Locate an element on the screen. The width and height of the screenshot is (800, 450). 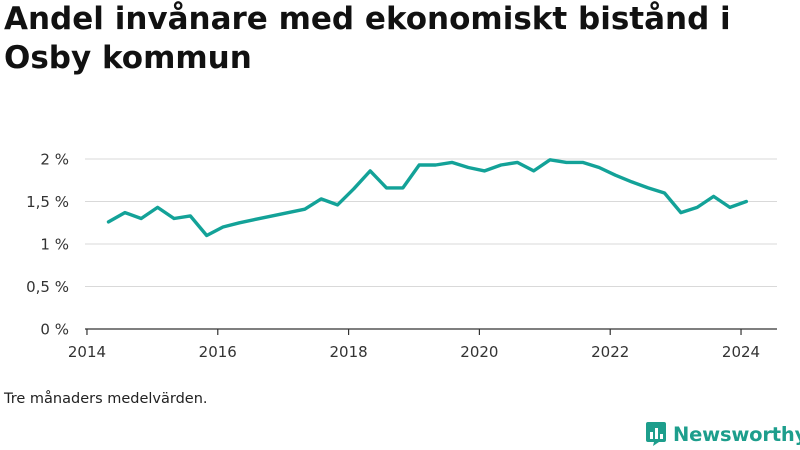
y-tick-label: 0 % is located at coordinates (54, 330).